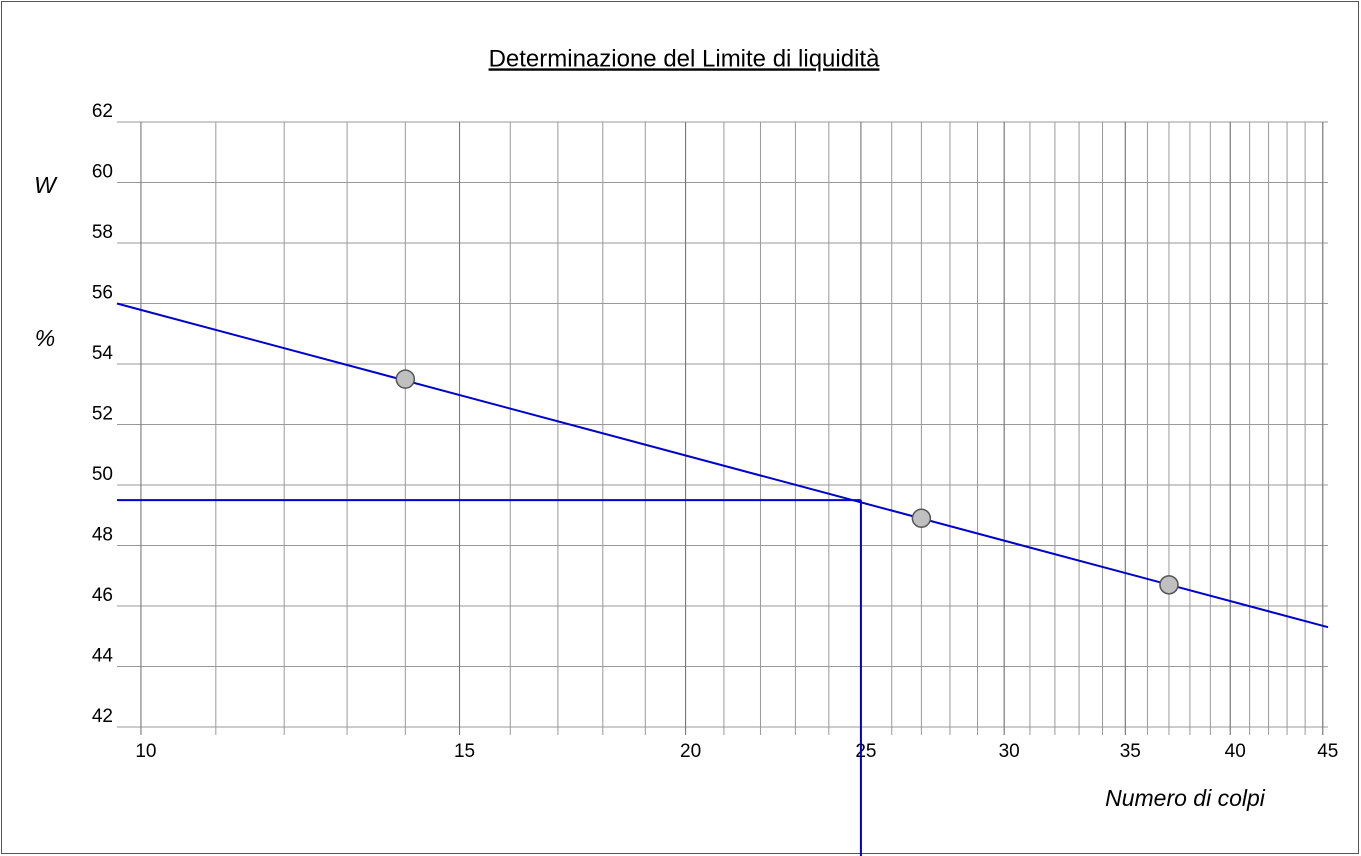 This screenshot has width=1361, height=856. I want to click on x-tick-label: 20, so click(690, 751).